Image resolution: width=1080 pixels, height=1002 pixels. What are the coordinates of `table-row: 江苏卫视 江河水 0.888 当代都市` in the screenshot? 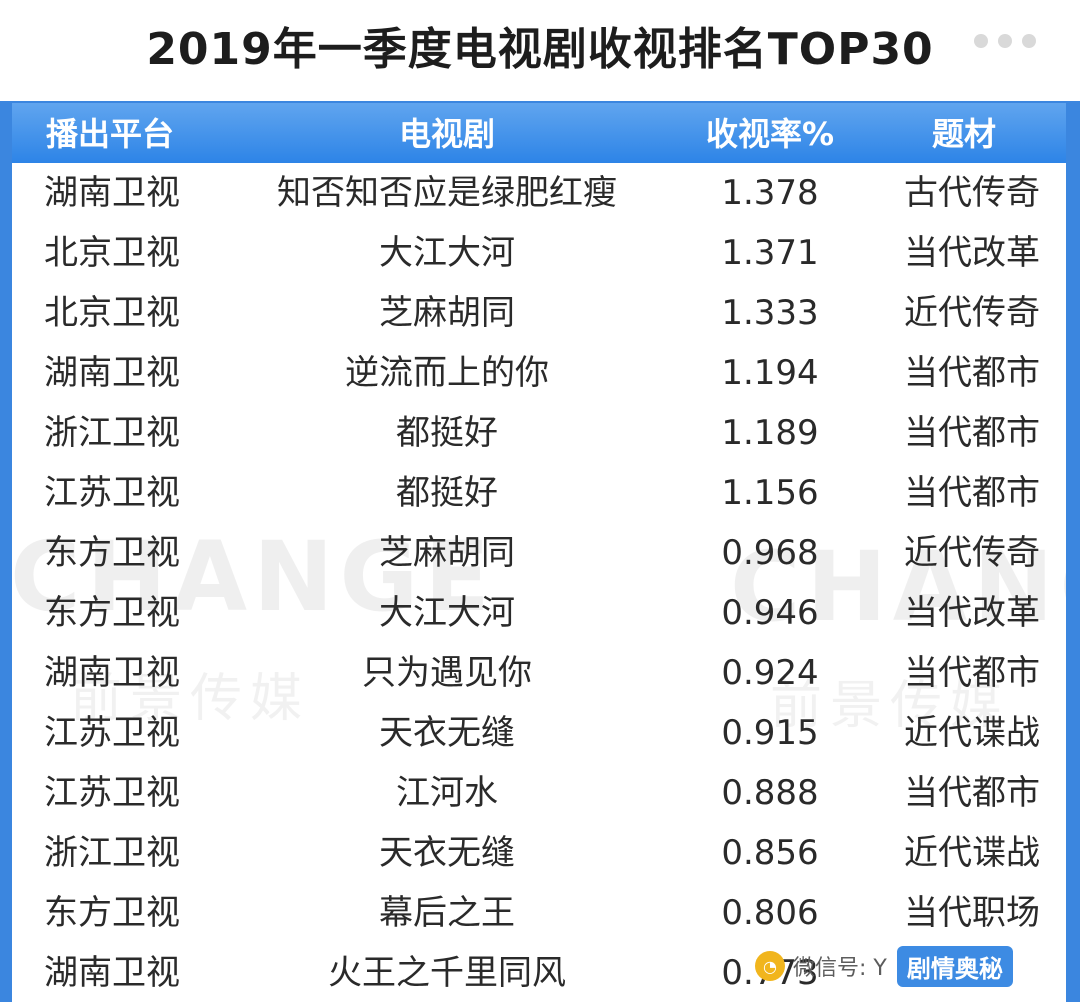 It's located at (540, 793).